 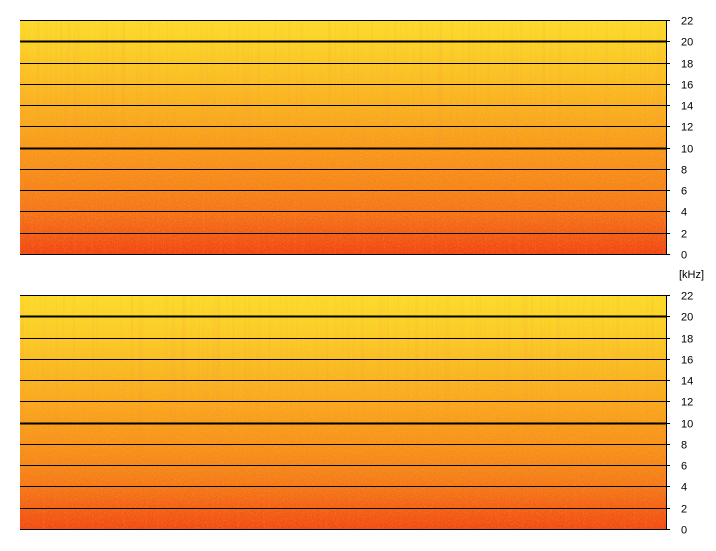 What do you see at coordinates (691, 275) in the screenshot?
I see `frequency-unit-label: [kHz]` at bounding box center [691, 275].